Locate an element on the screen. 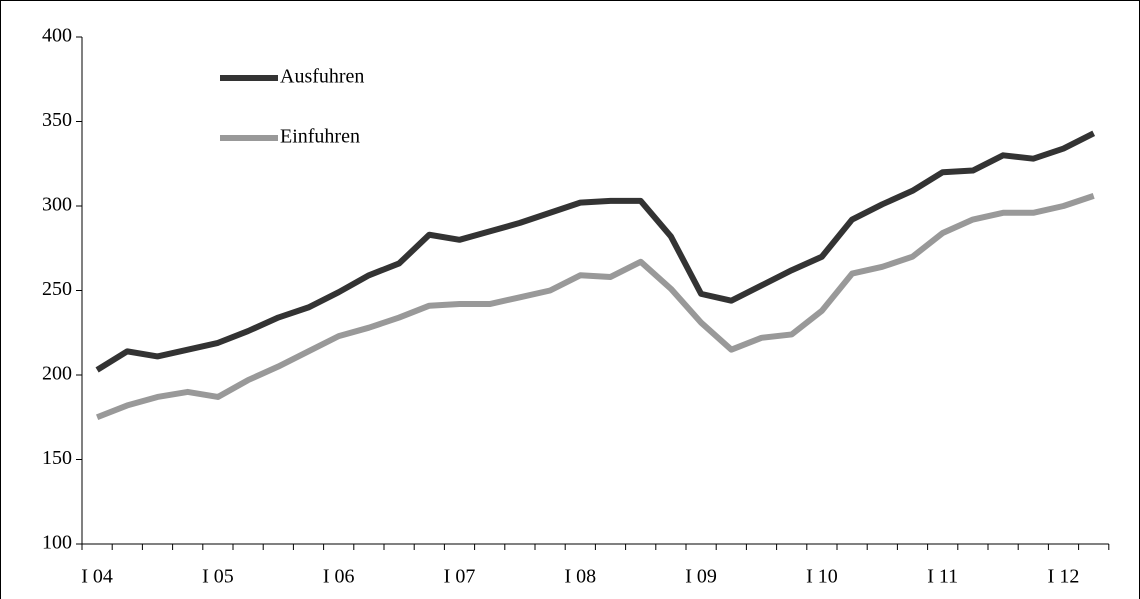 This screenshot has width=1140, height=599. y-tick-label: 350 is located at coordinates (57, 120).